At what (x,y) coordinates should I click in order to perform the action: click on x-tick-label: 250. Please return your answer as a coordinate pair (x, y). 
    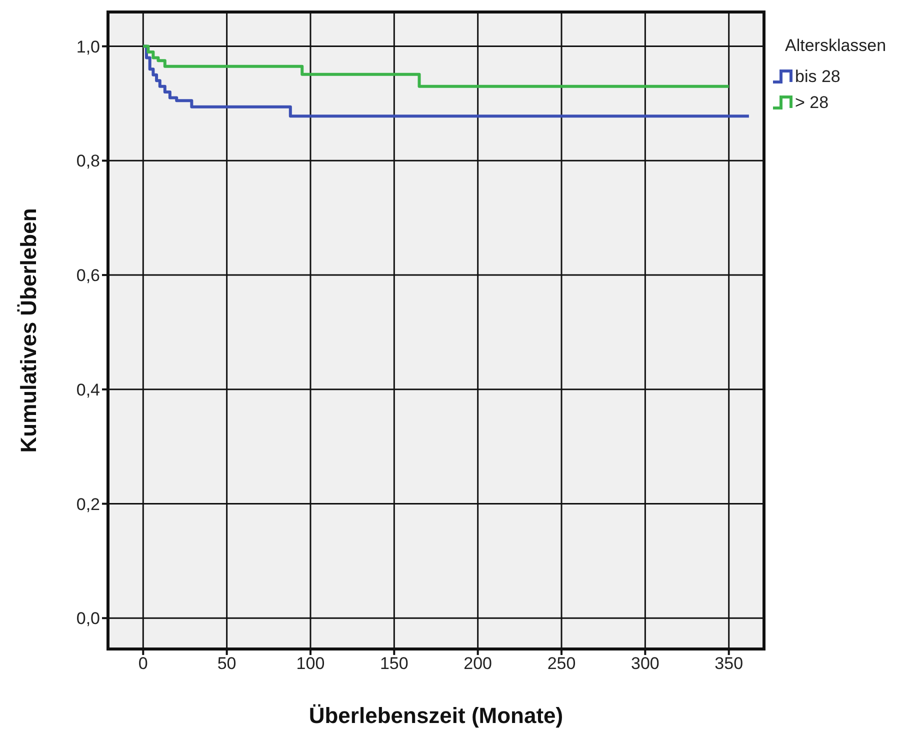
    Looking at the image, I should click on (561, 664).